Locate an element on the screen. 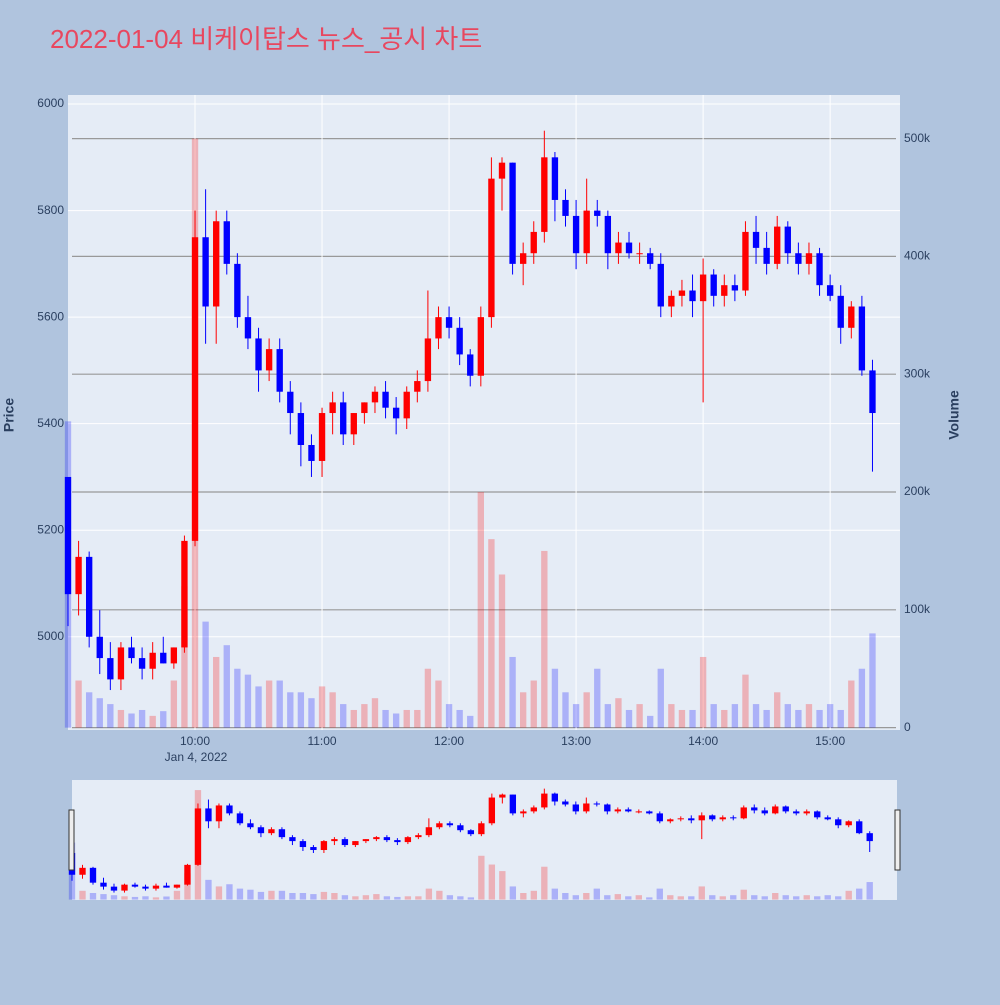  y2-tick-label: 0 is located at coordinates (907, 727).